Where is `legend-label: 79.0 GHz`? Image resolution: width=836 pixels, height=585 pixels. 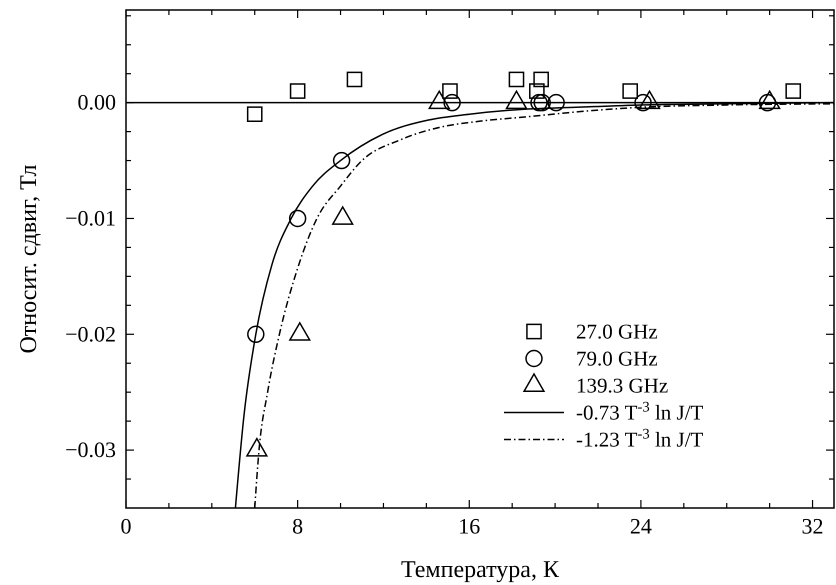 legend-label: 79.0 GHz is located at coordinates (617, 358).